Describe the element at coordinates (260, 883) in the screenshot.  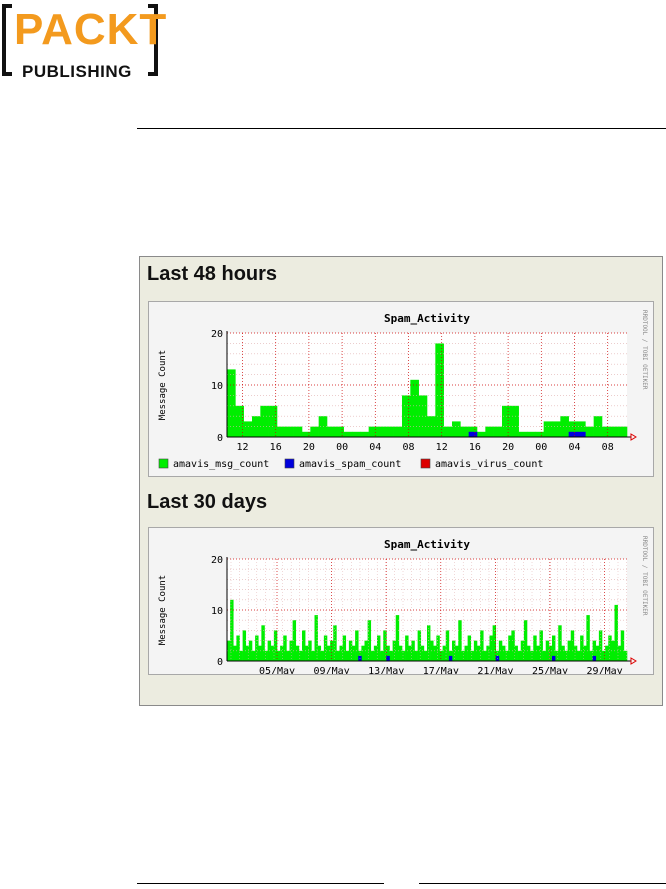
I see `footer-rule-left` at that location.